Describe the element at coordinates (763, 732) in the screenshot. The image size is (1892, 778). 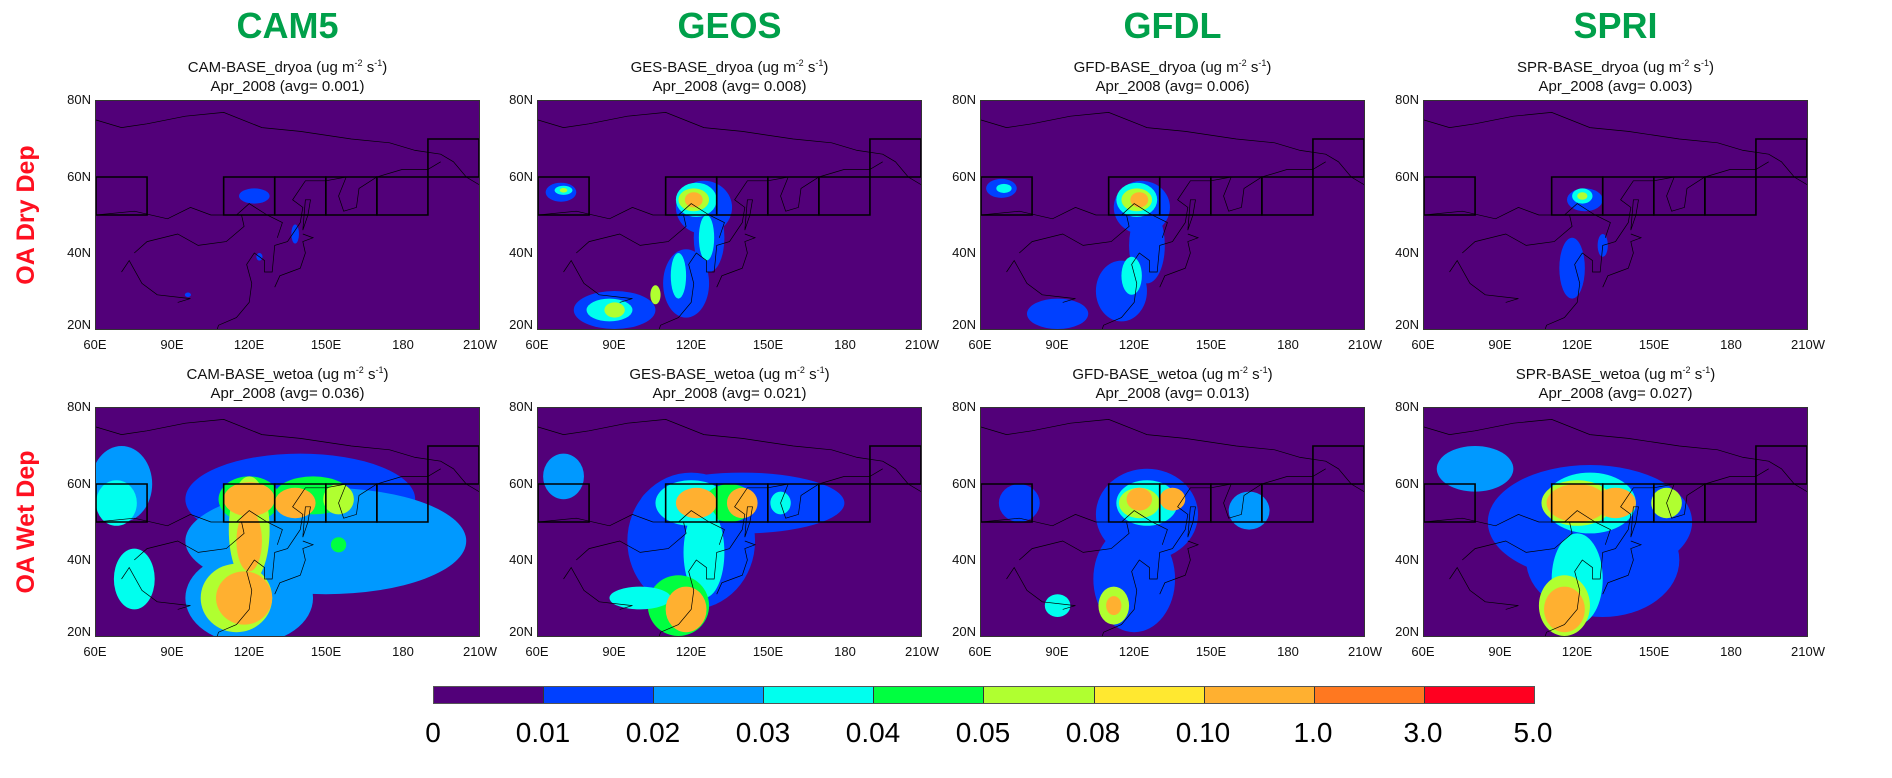
I see `colorbar-label: 0.03` at that location.